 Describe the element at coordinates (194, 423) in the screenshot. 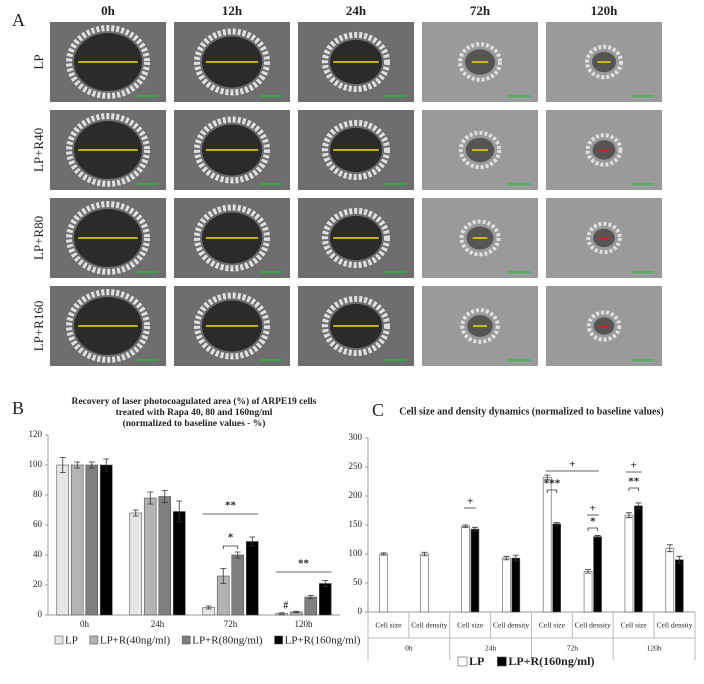

I see `chart-title: (normalized to baseline values - %)` at that location.